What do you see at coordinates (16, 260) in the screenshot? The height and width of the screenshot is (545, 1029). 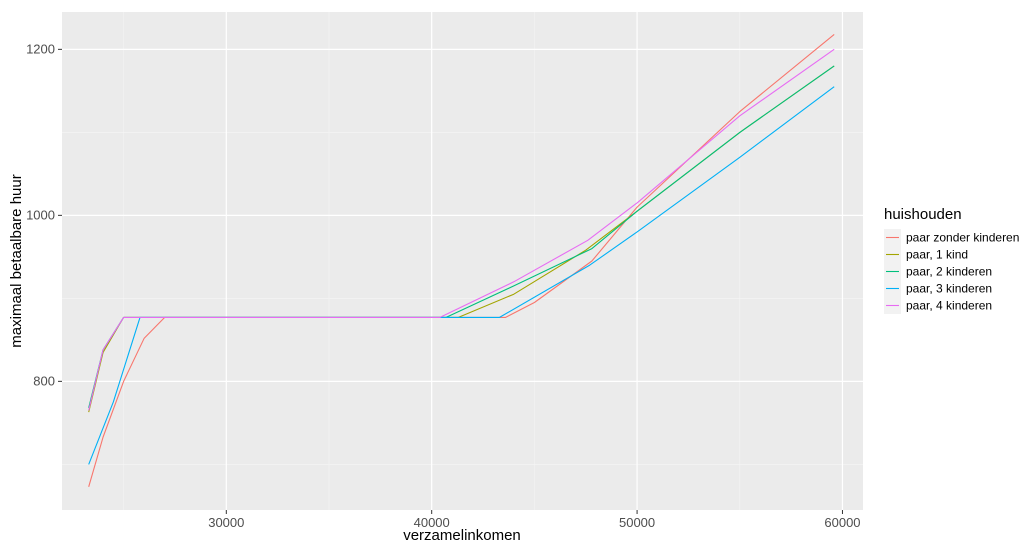 I see `y-axis-title: maximaal betaalbare huur` at bounding box center [16, 260].